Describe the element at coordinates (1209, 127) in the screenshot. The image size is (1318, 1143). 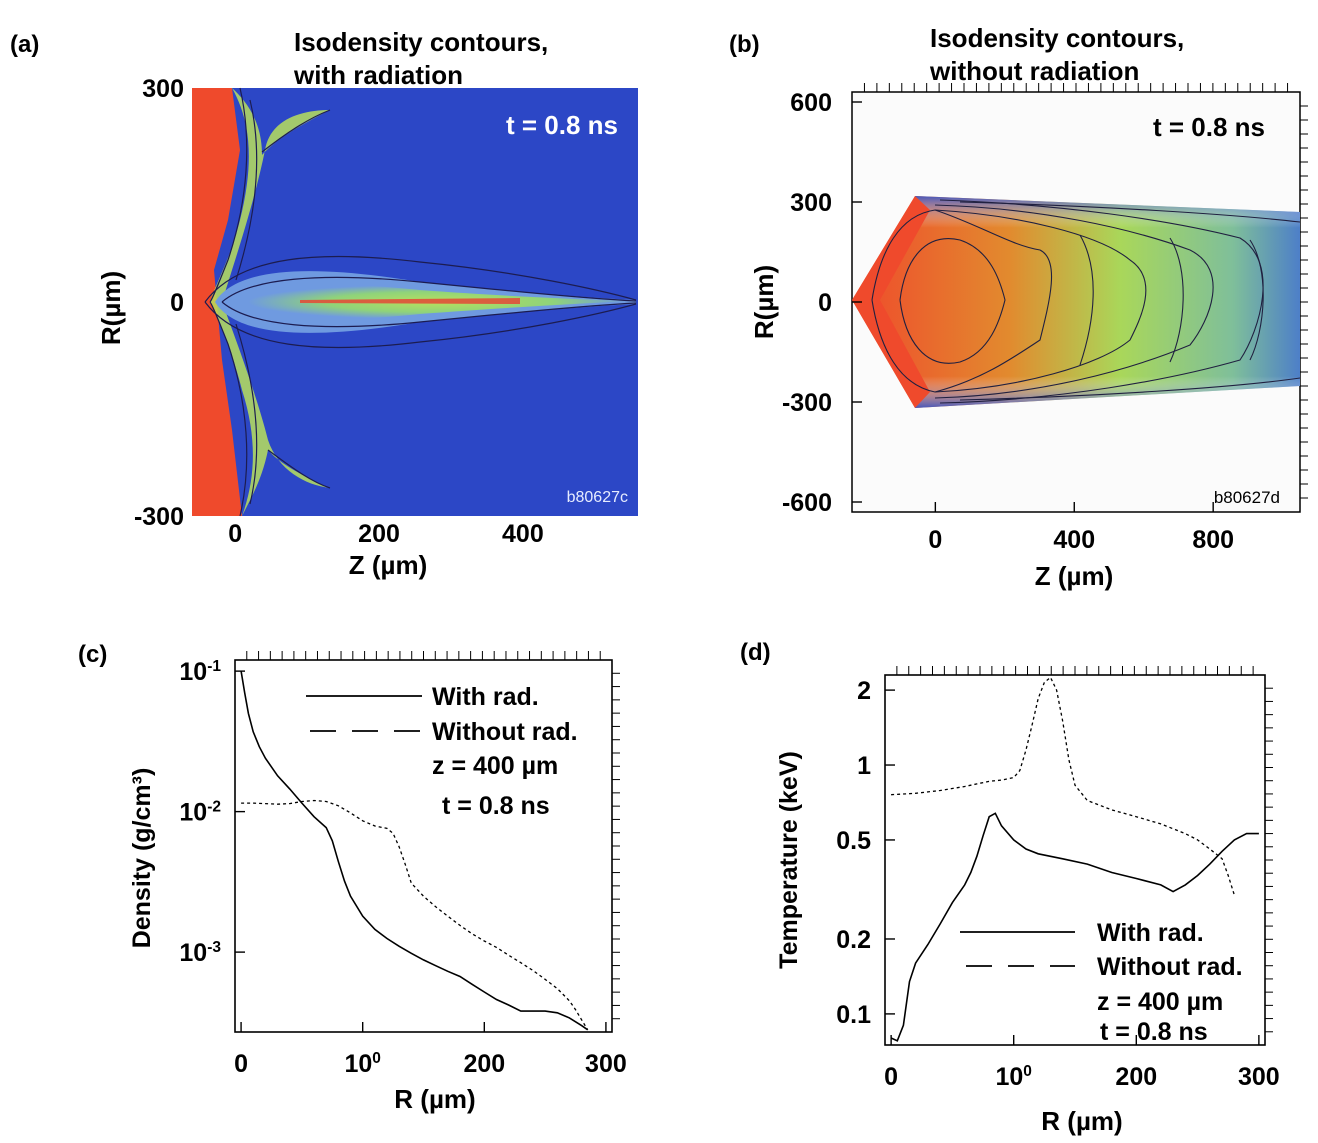
I see `panel-b-time-label: t = 0.8 ns` at that location.